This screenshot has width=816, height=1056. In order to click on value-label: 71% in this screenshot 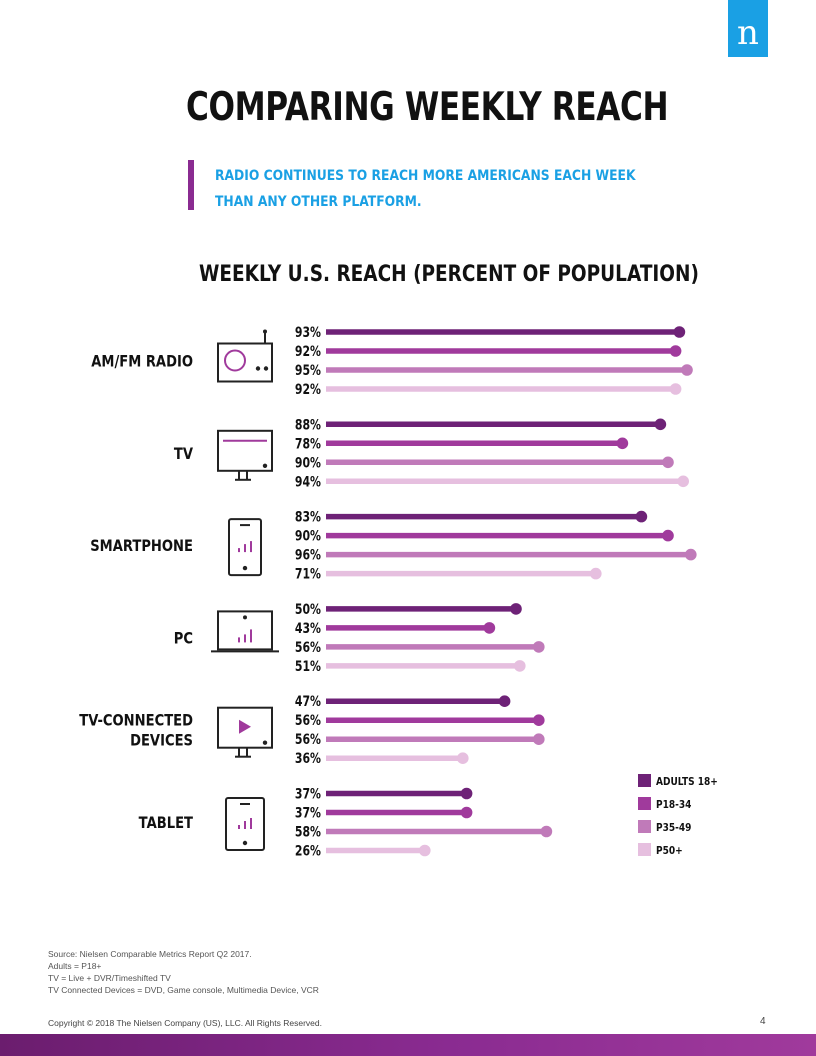, I will do `click(308, 573)`.